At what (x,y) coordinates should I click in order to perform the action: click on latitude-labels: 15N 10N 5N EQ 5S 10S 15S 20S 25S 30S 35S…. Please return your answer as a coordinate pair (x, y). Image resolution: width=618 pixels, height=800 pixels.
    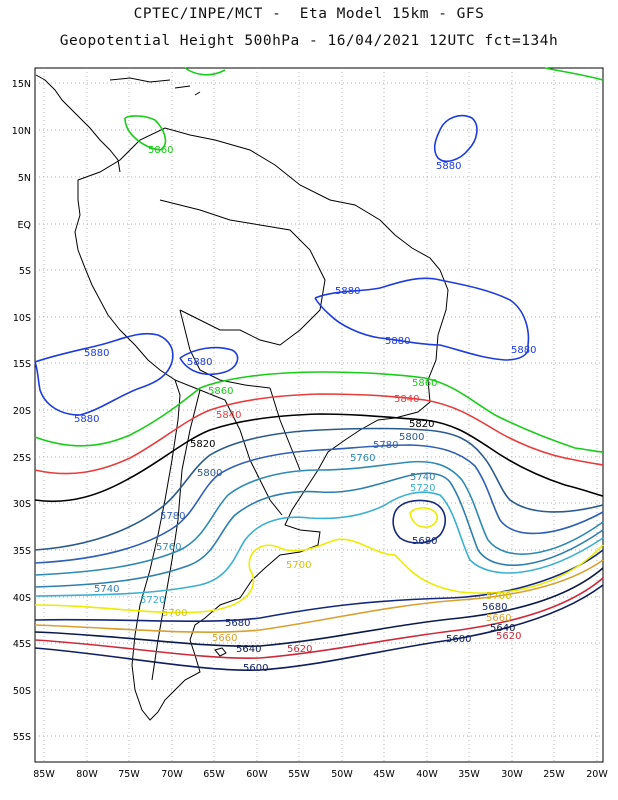
    Looking at the image, I should click on (21, 411).